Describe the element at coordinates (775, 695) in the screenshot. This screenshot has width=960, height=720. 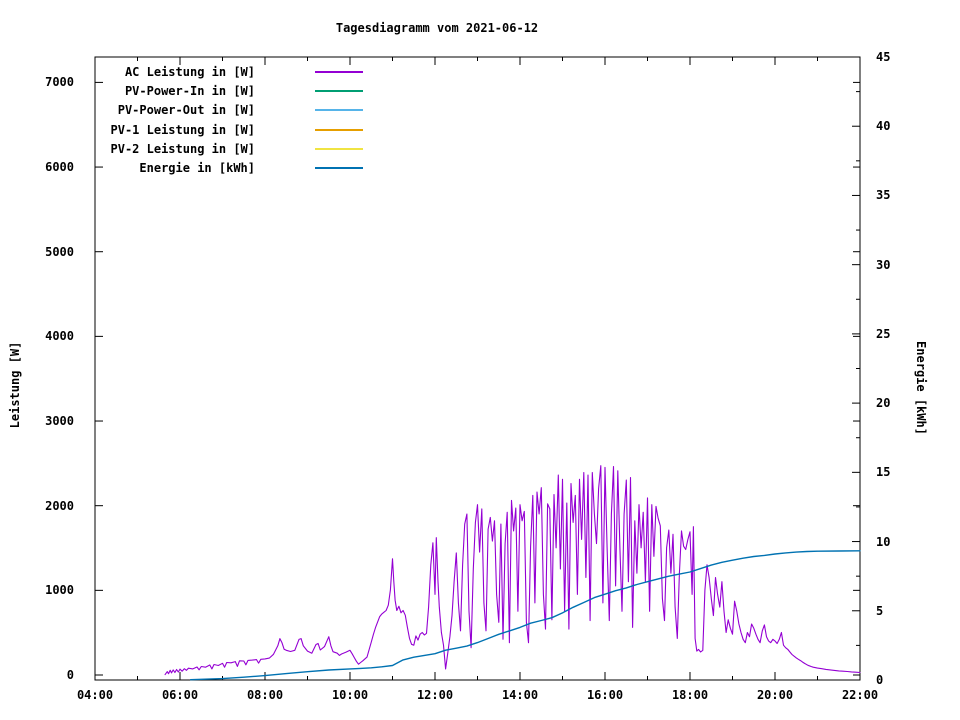
I see `x-tick-label: 20:00` at that location.